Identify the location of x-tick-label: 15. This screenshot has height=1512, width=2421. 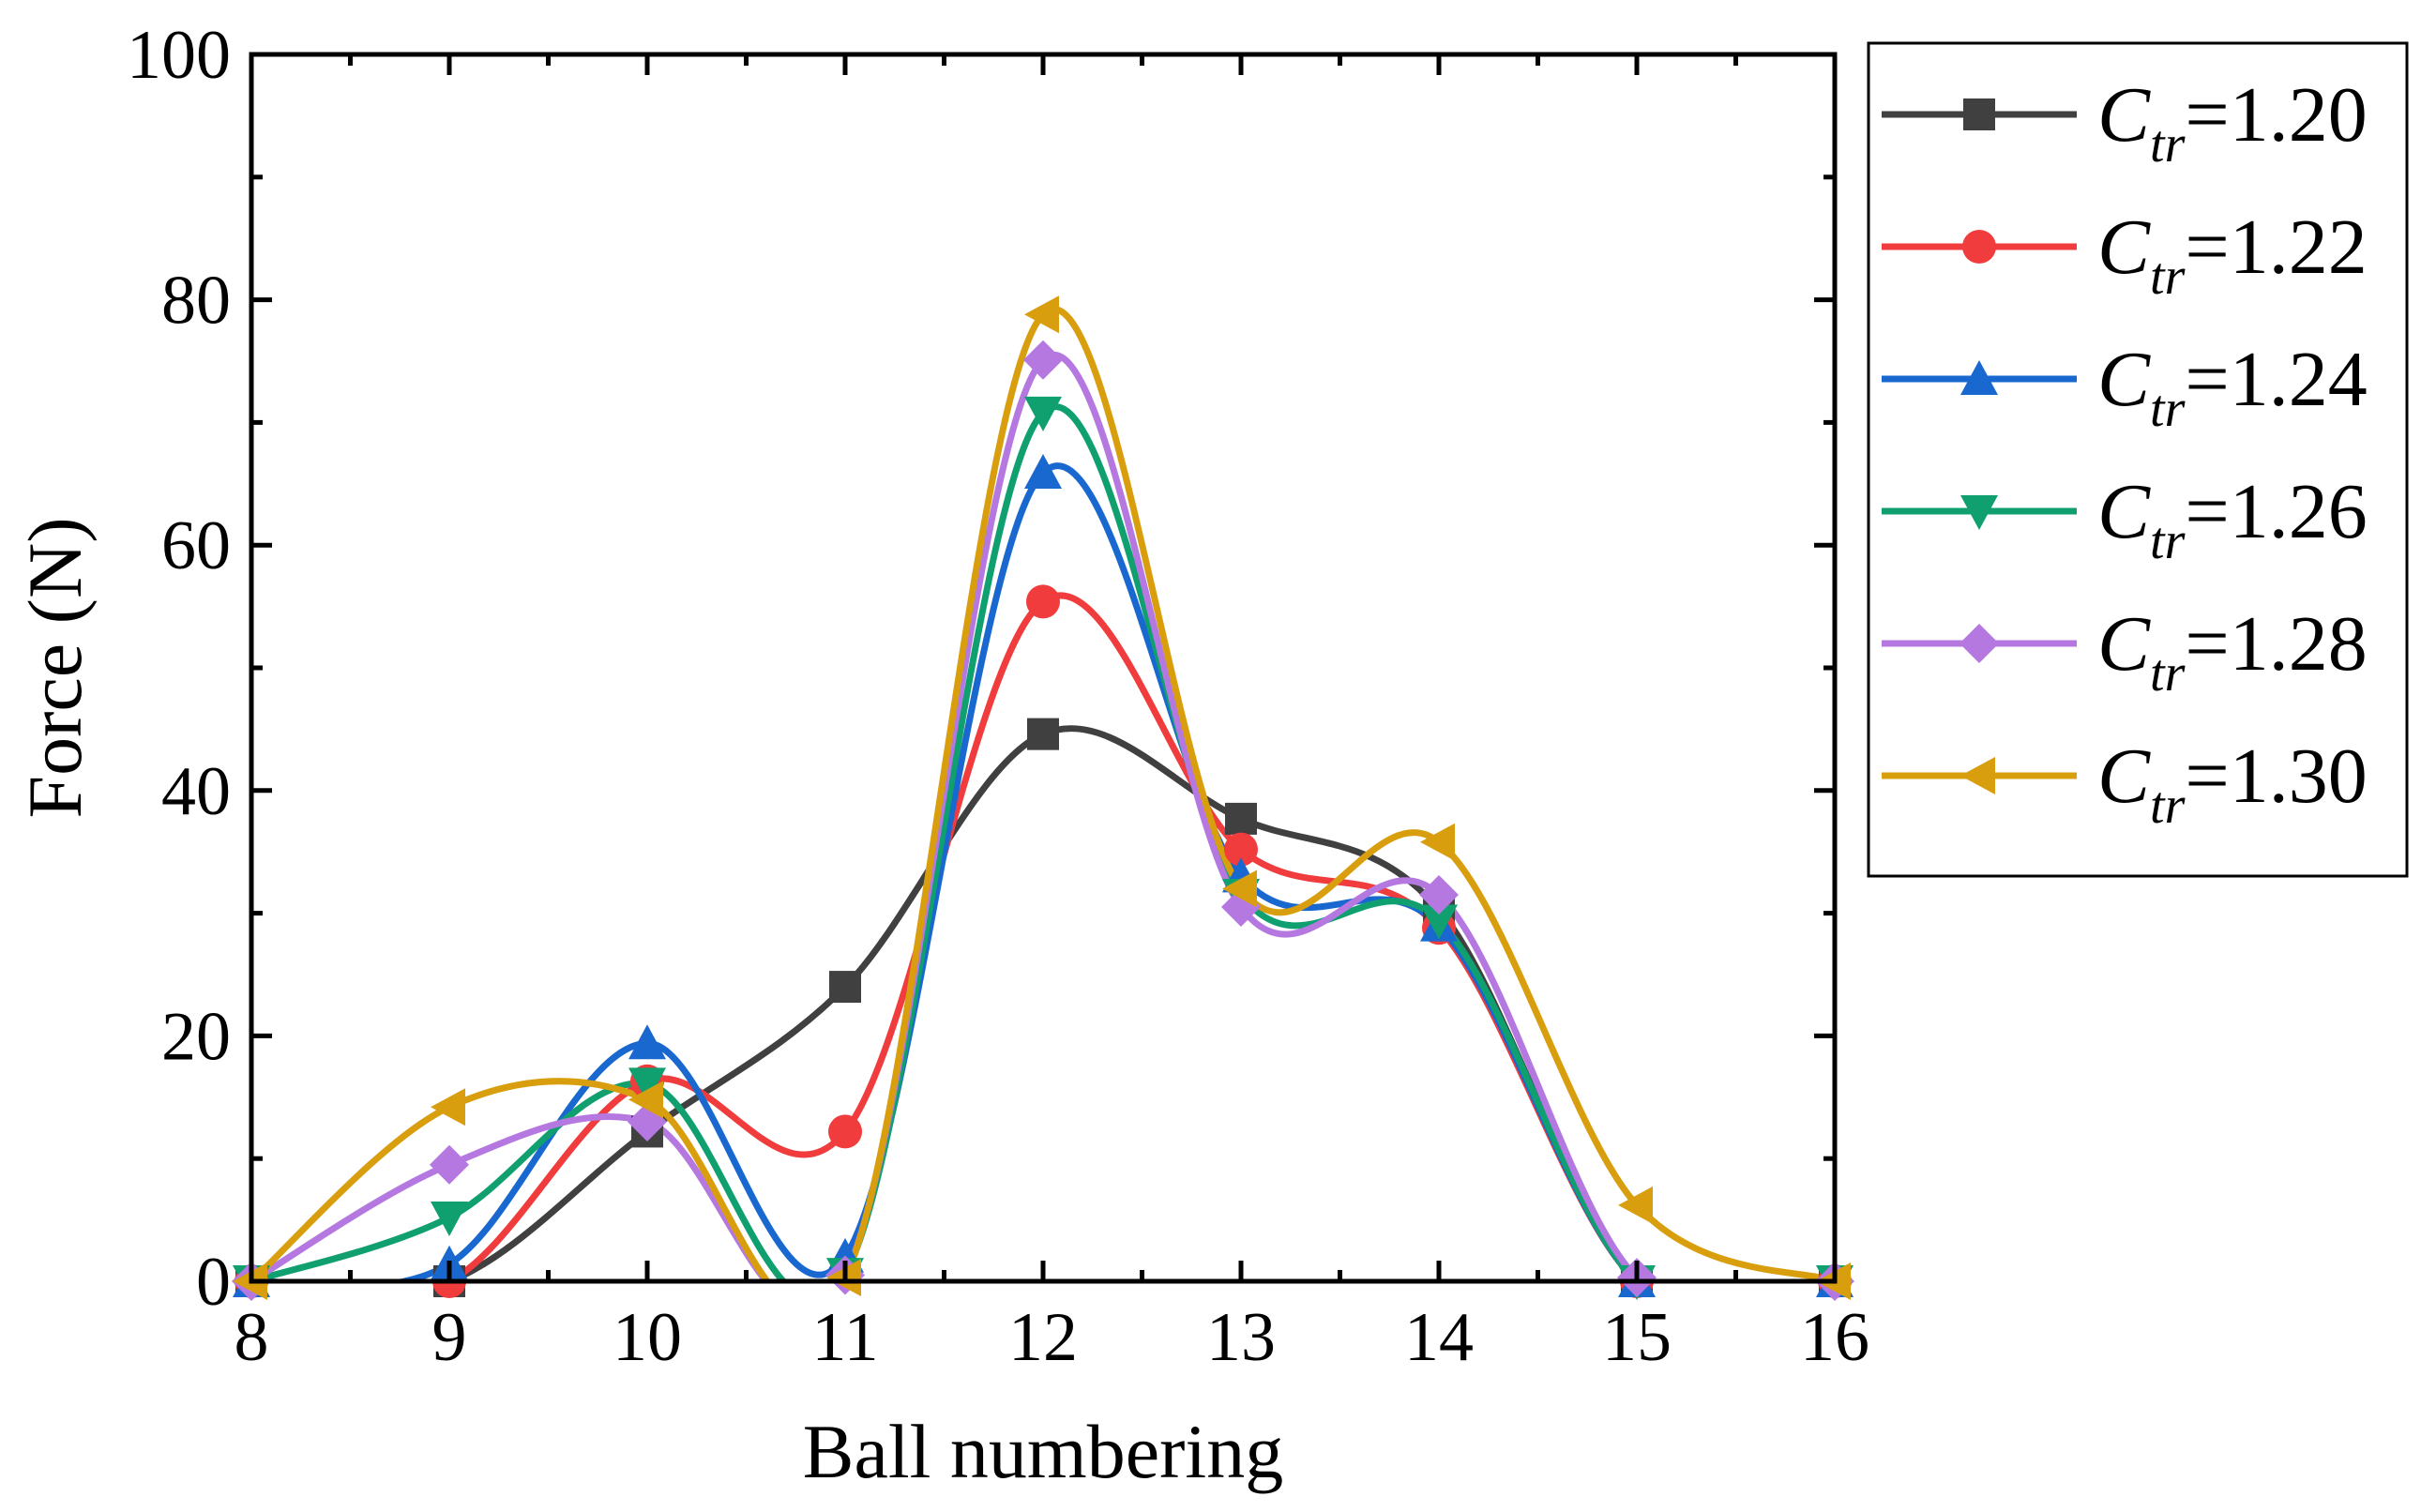
(1637, 1337).